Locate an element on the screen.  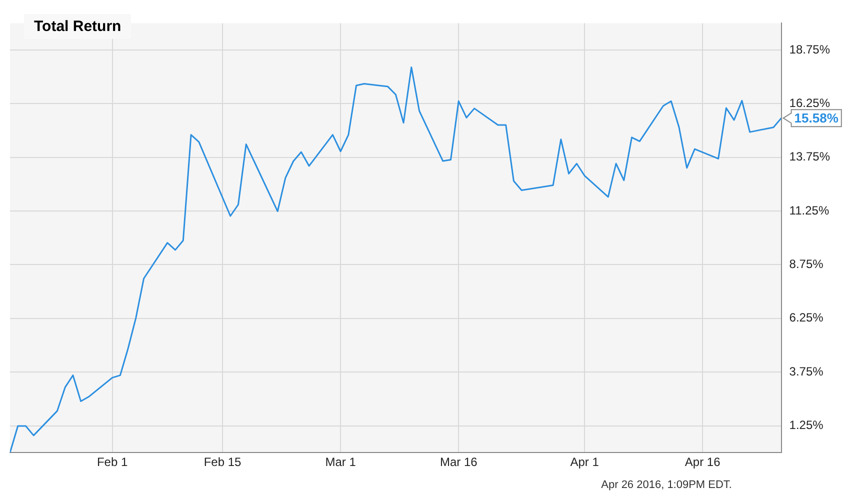
x-tick-label: Feb 1 is located at coordinates (112, 462).